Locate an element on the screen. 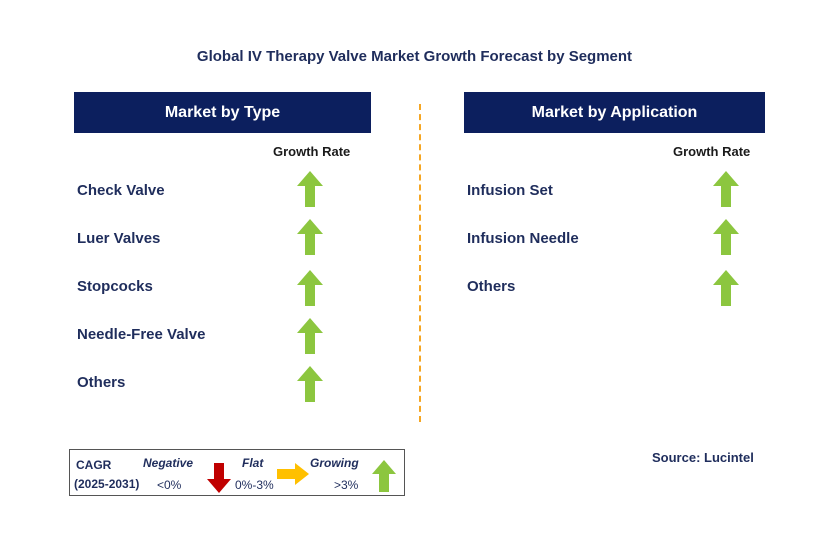 The width and height of the screenshot is (829, 541). legend-negative-label: Negative is located at coordinates (168, 463).